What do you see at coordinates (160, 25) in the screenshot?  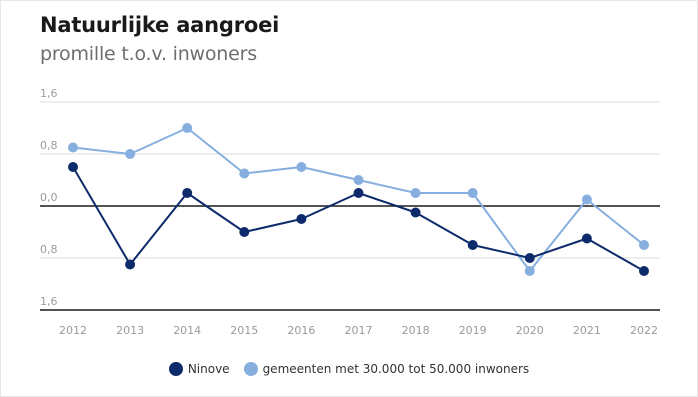 I see `chart-title: Natuurlijke aangroei` at bounding box center [160, 25].